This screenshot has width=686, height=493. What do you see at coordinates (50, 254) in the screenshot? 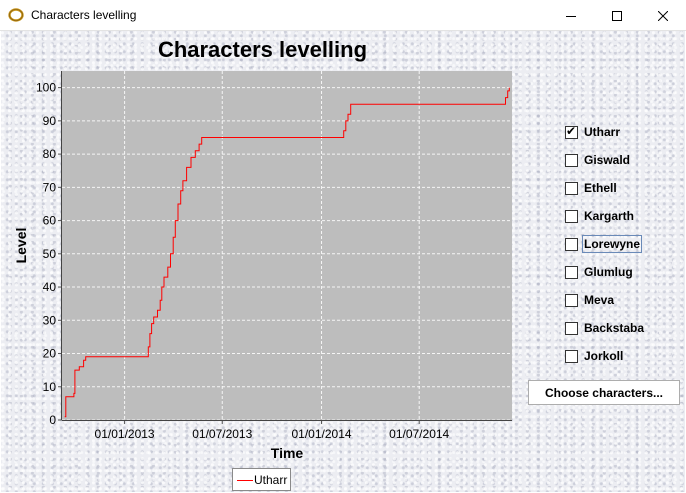
I see `y-tick-label: 50` at bounding box center [50, 254].